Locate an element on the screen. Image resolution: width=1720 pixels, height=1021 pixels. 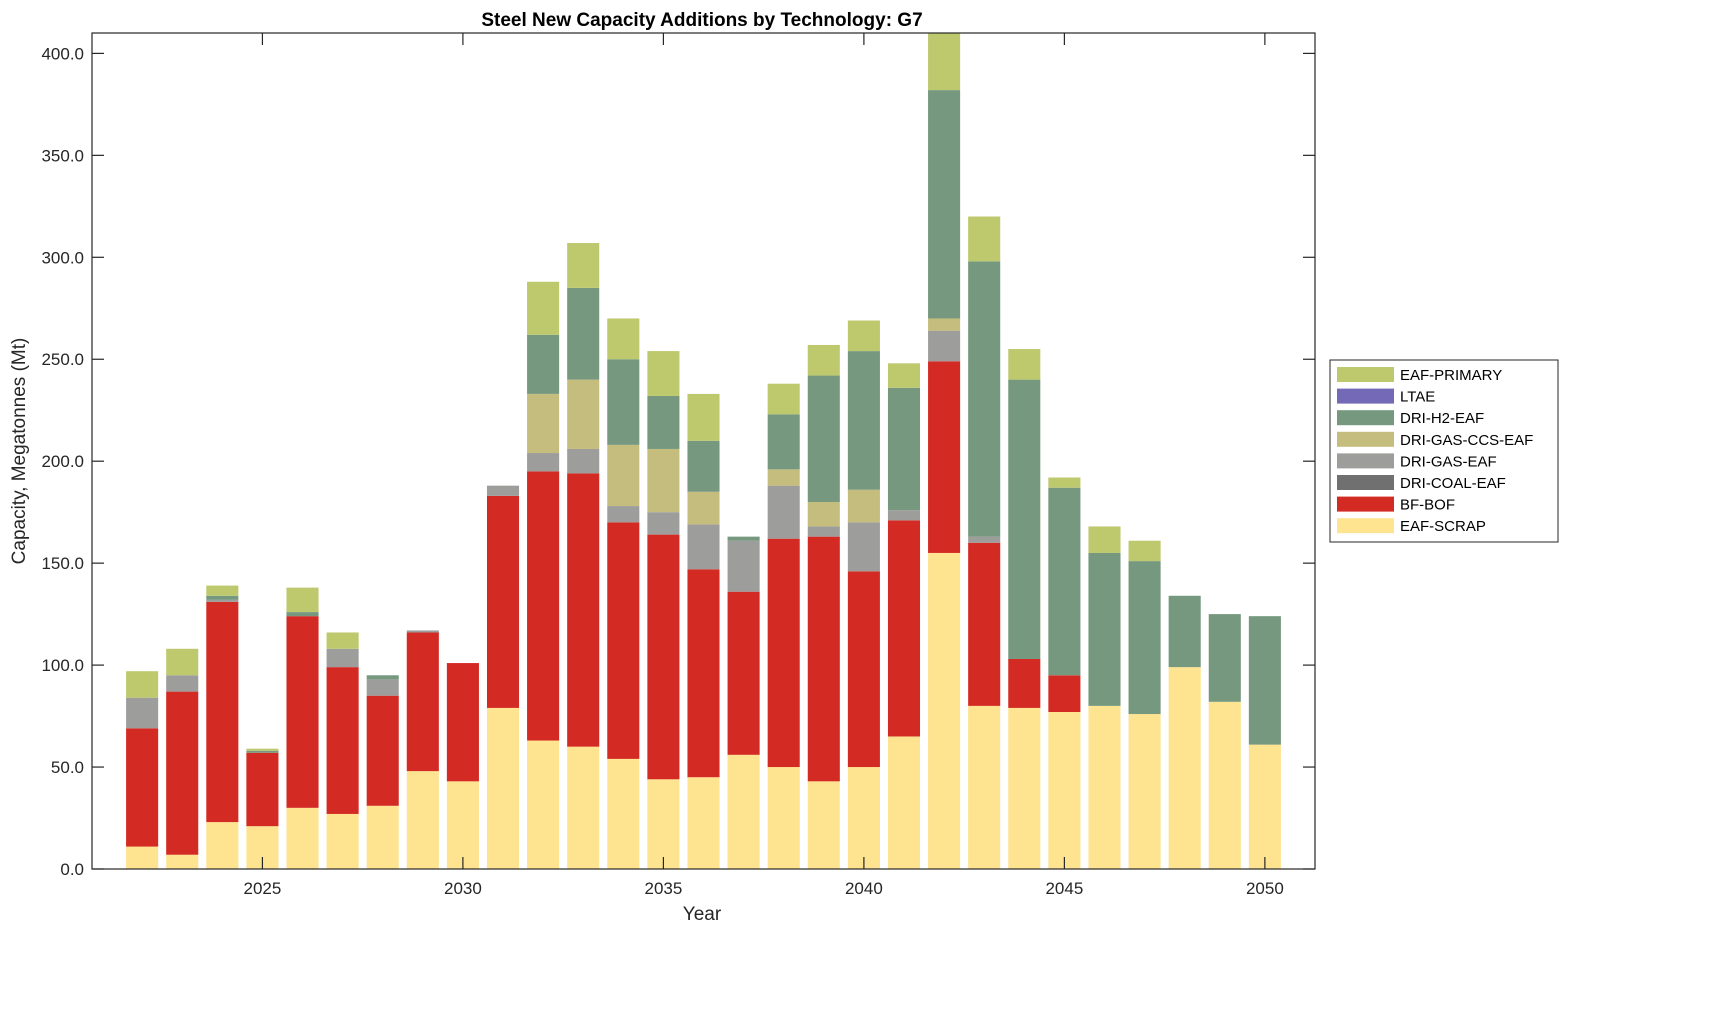
x-tick-label: 2025 is located at coordinates (263, 888).